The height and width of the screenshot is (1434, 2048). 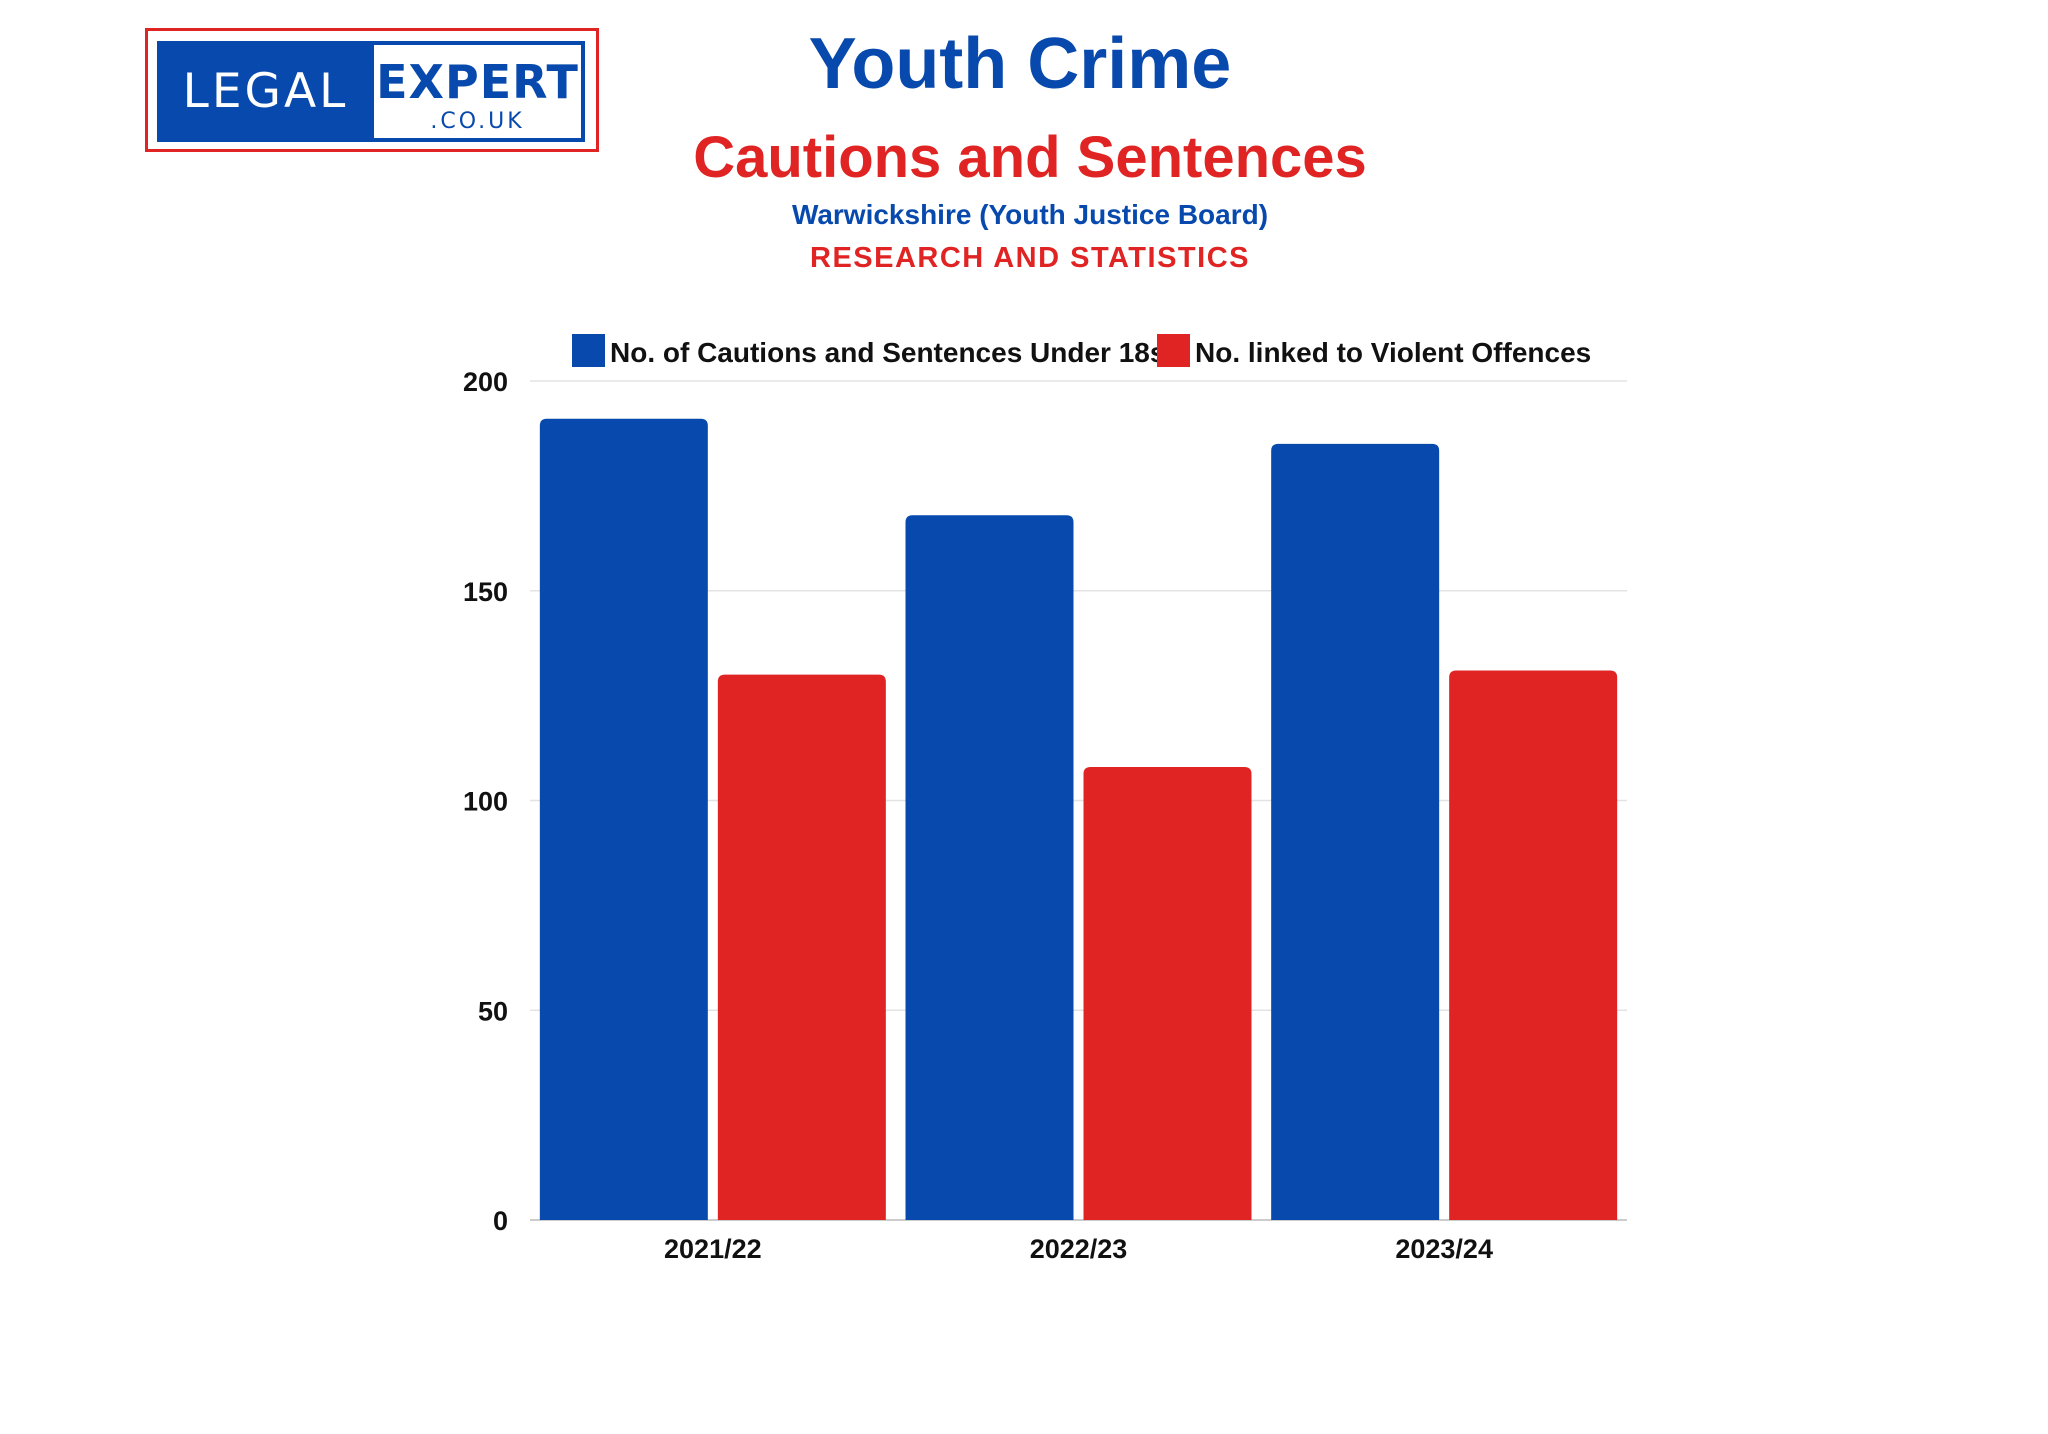 What do you see at coordinates (485, 592) in the screenshot?
I see `y-tick-label: 150` at bounding box center [485, 592].